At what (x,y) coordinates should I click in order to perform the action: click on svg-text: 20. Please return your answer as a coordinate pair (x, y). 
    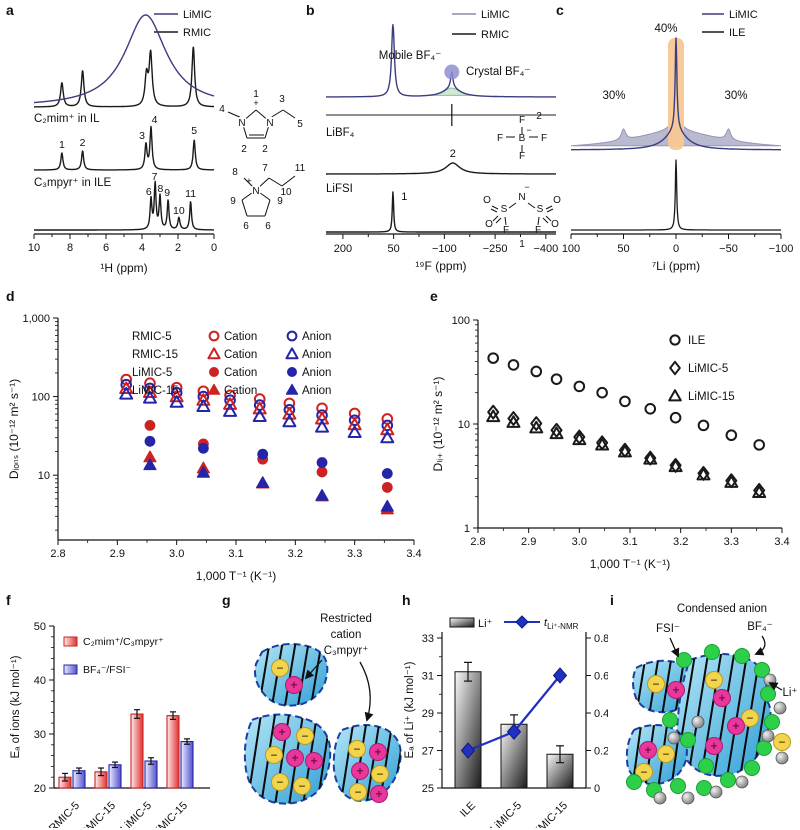
    Looking at the image, I should click on (40, 789).